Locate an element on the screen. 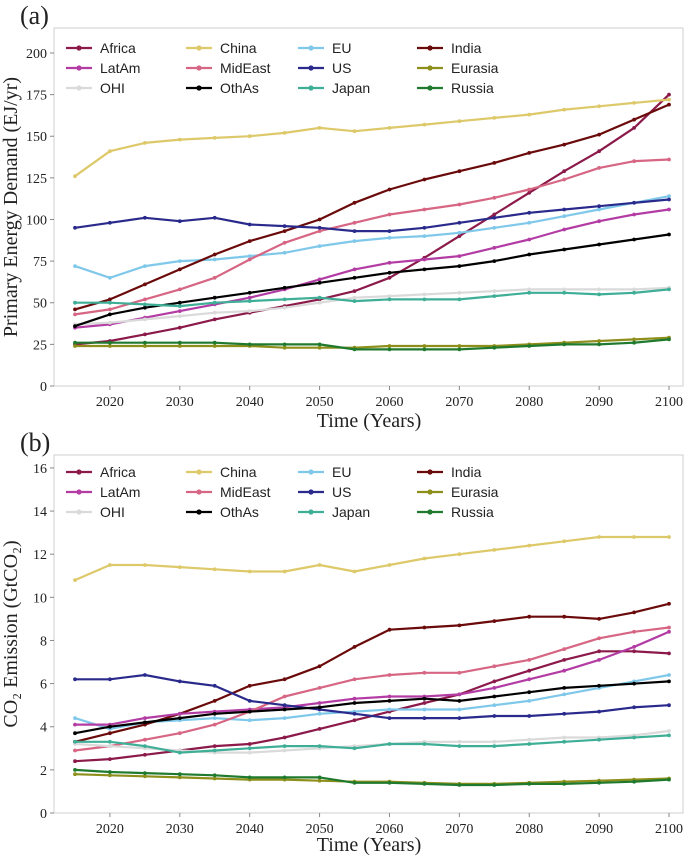 Image resolution: width=685 pixels, height=856 pixels. legend-item-japan: Japan is located at coordinates (334, 88).